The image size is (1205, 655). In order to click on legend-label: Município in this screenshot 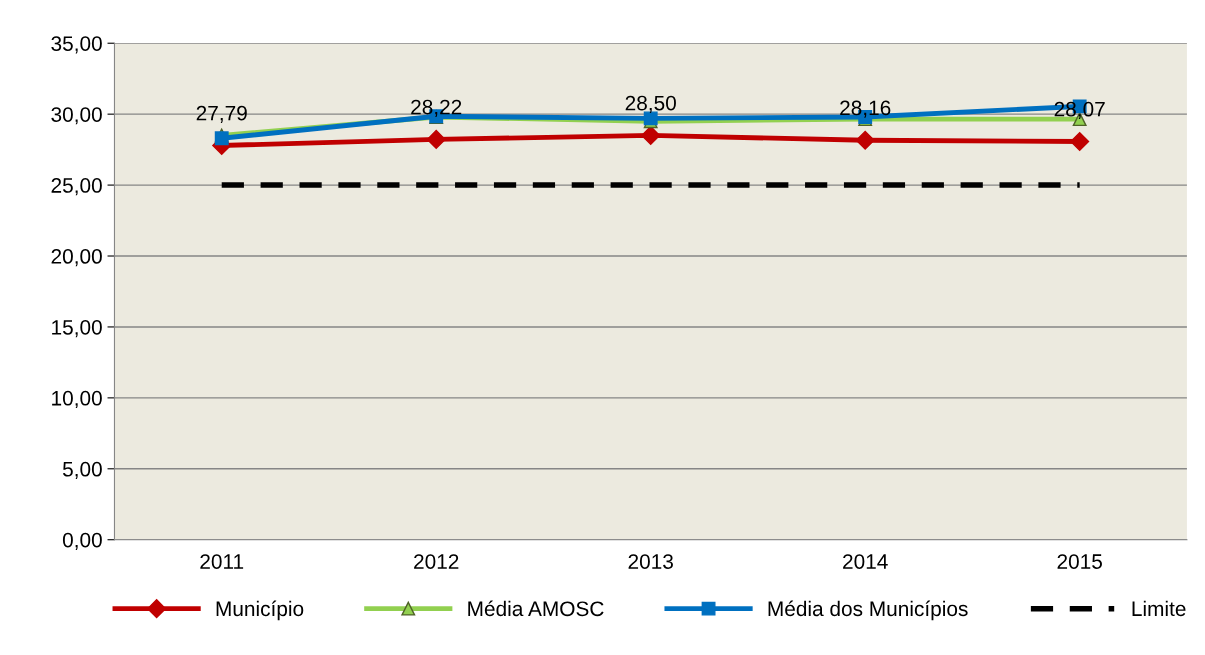, I will do `click(260, 610)`.